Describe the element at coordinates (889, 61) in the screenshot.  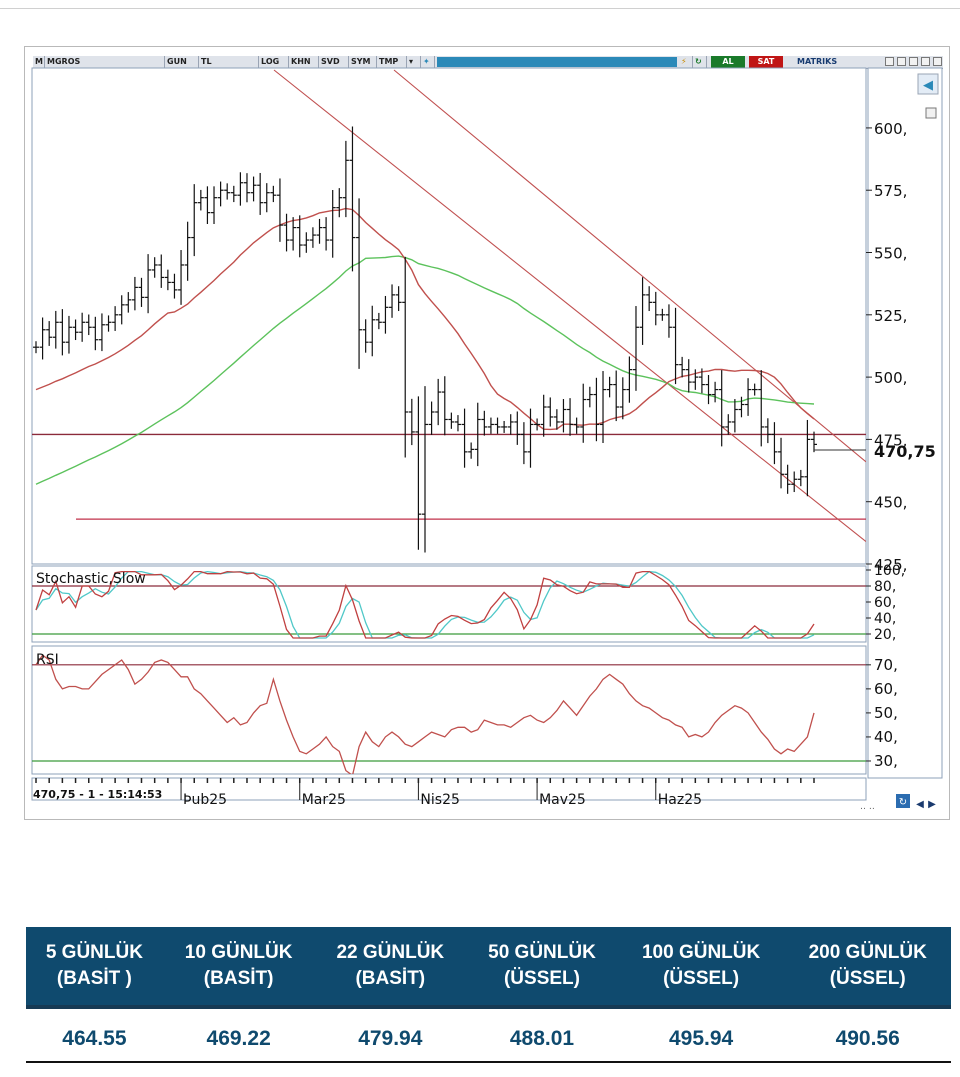
I see `help-icon` at that location.